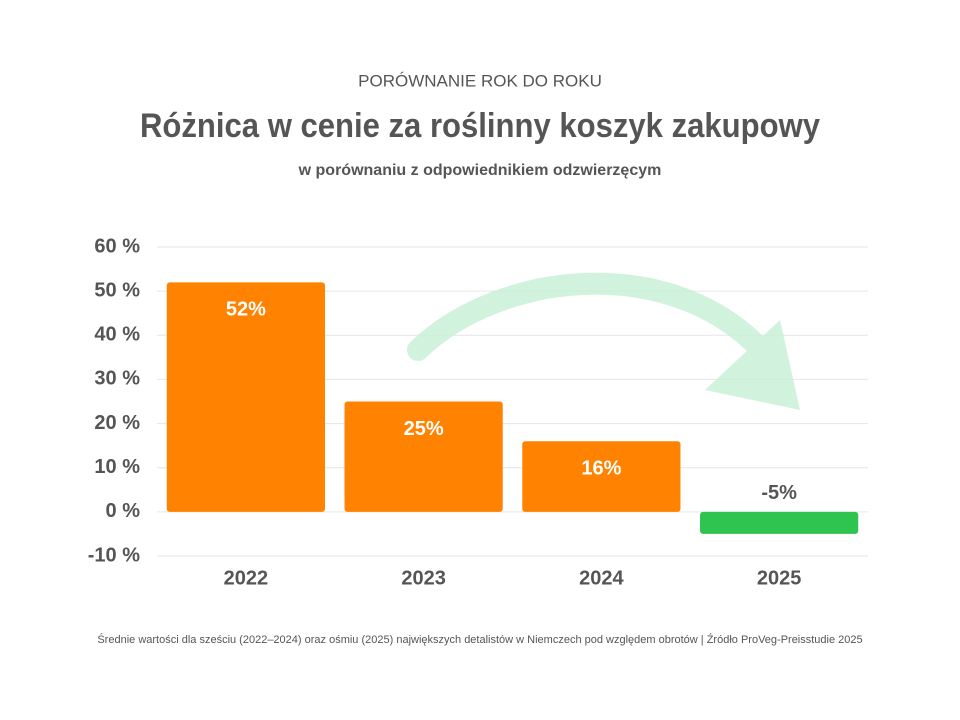 This screenshot has width=960, height=720. What do you see at coordinates (594, 321) in the screenshot?
I see `arrow-body` at bounding box center [594, 321].